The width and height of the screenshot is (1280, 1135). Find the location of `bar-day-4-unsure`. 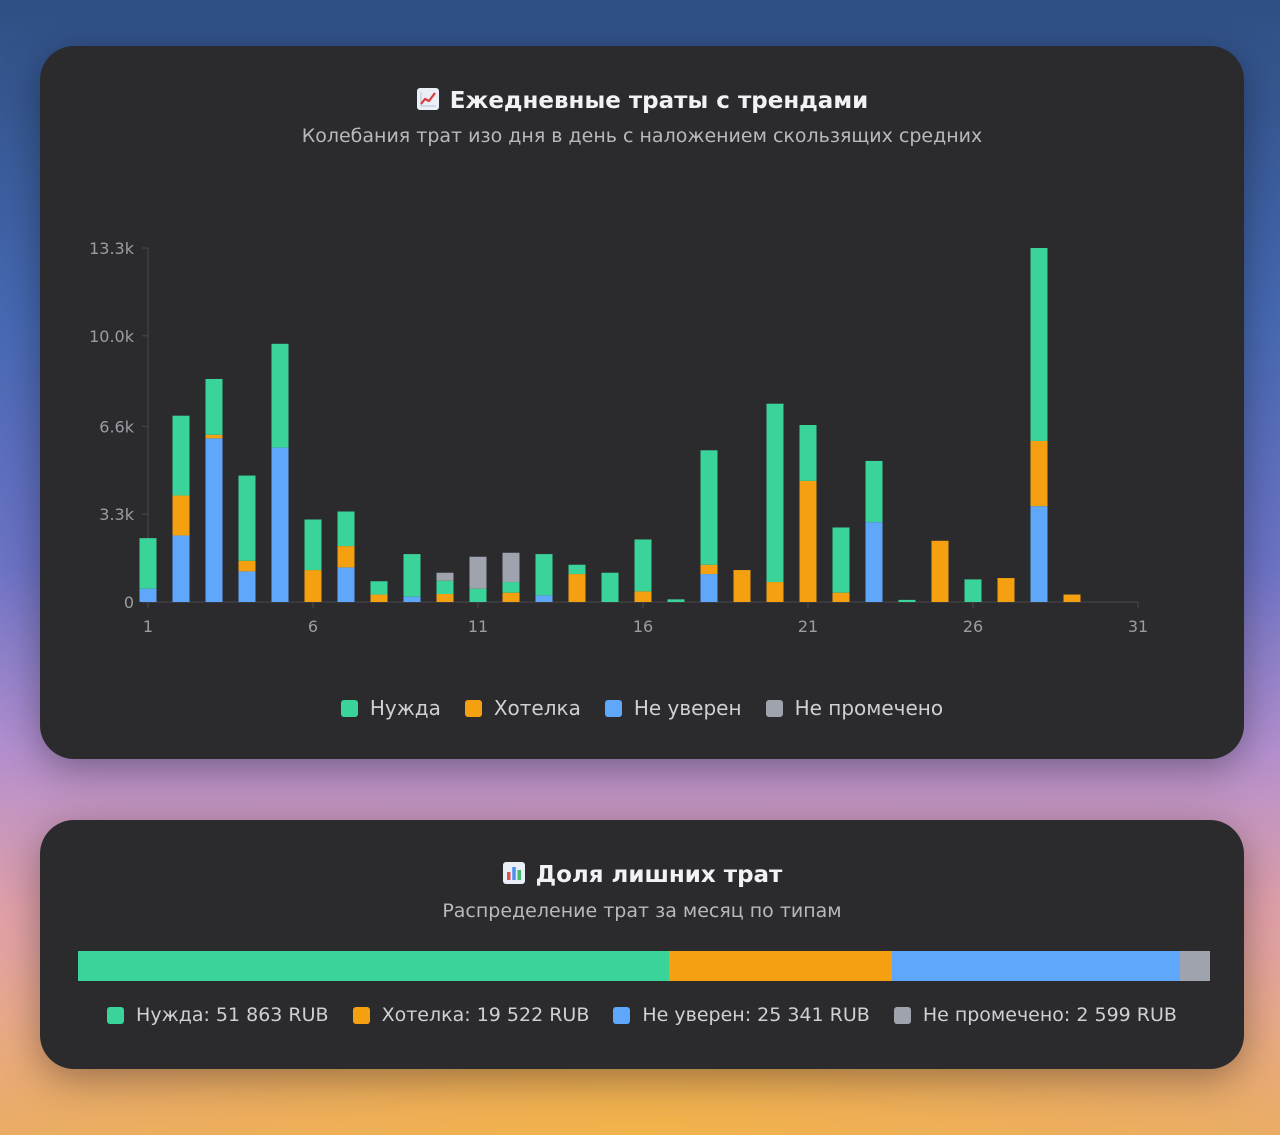

bar-day-4-unsure is located at coordinates (247, 586).